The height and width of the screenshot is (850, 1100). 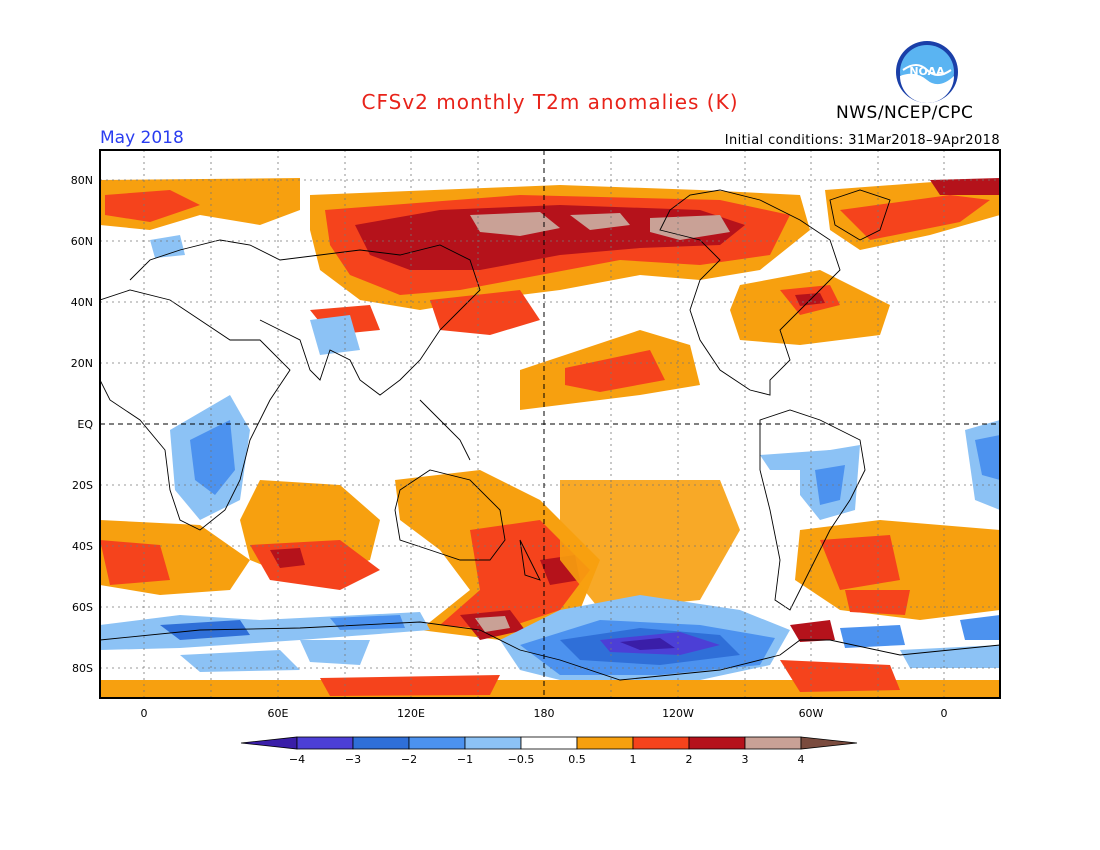 I want to click on colorbar-tick-label: −4, so click(x=297, y=759).